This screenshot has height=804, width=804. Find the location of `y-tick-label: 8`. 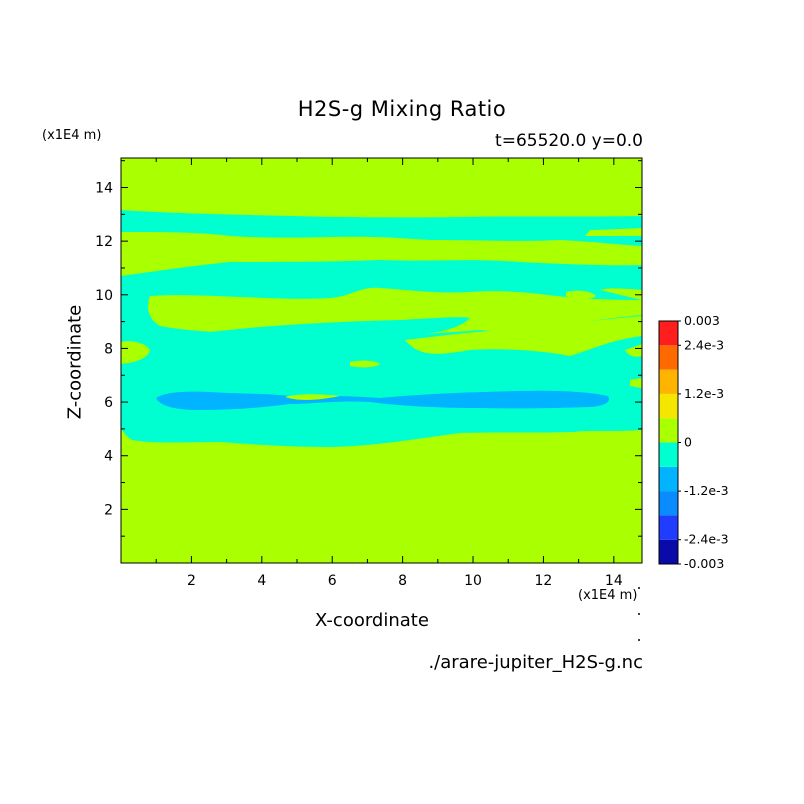

y-tick-label: 8 is located at coordinates (108, 349).